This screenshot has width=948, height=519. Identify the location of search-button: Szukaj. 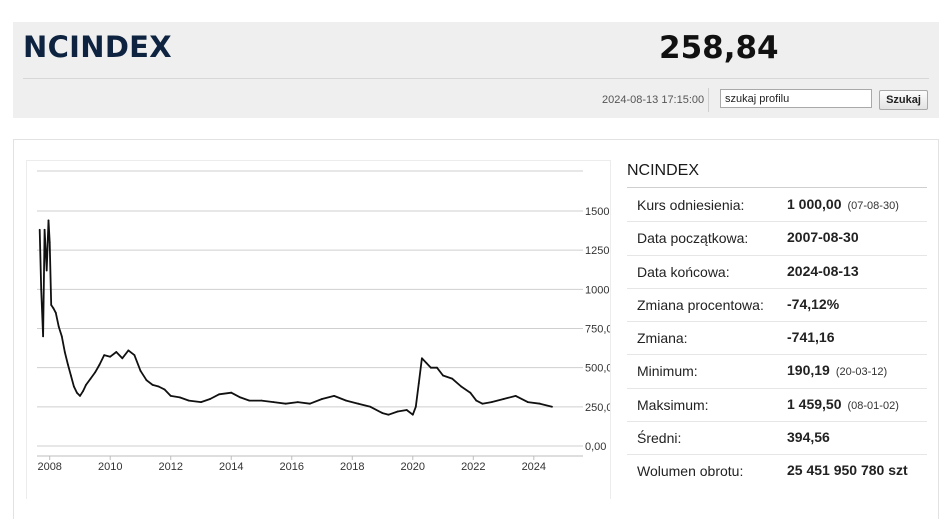
(903, 100).